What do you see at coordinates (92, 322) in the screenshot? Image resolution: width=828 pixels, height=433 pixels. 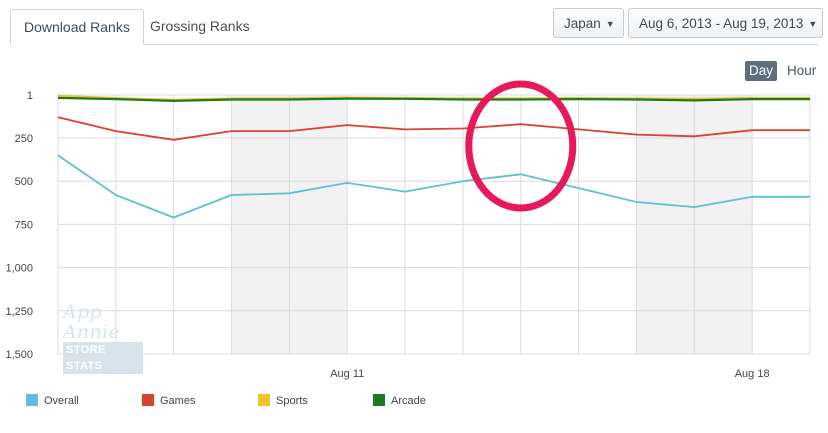 I see `watermark-line1: App Annie` at bounding box center [92, 322].